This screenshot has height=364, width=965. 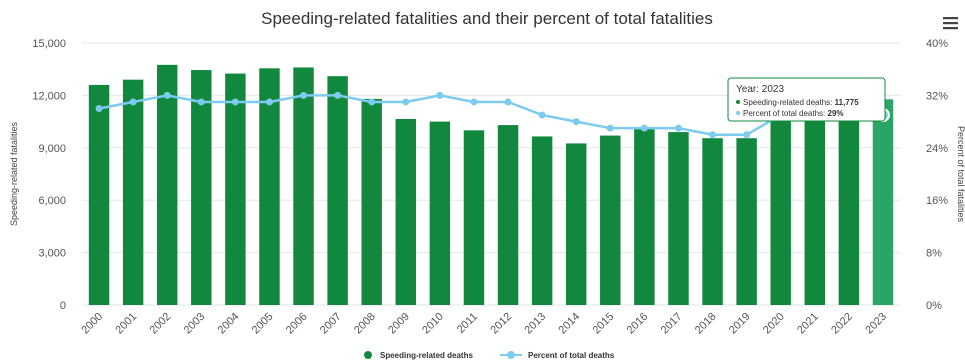 I want to click on x-tick-label: 2023, so click(x=876, y=324).